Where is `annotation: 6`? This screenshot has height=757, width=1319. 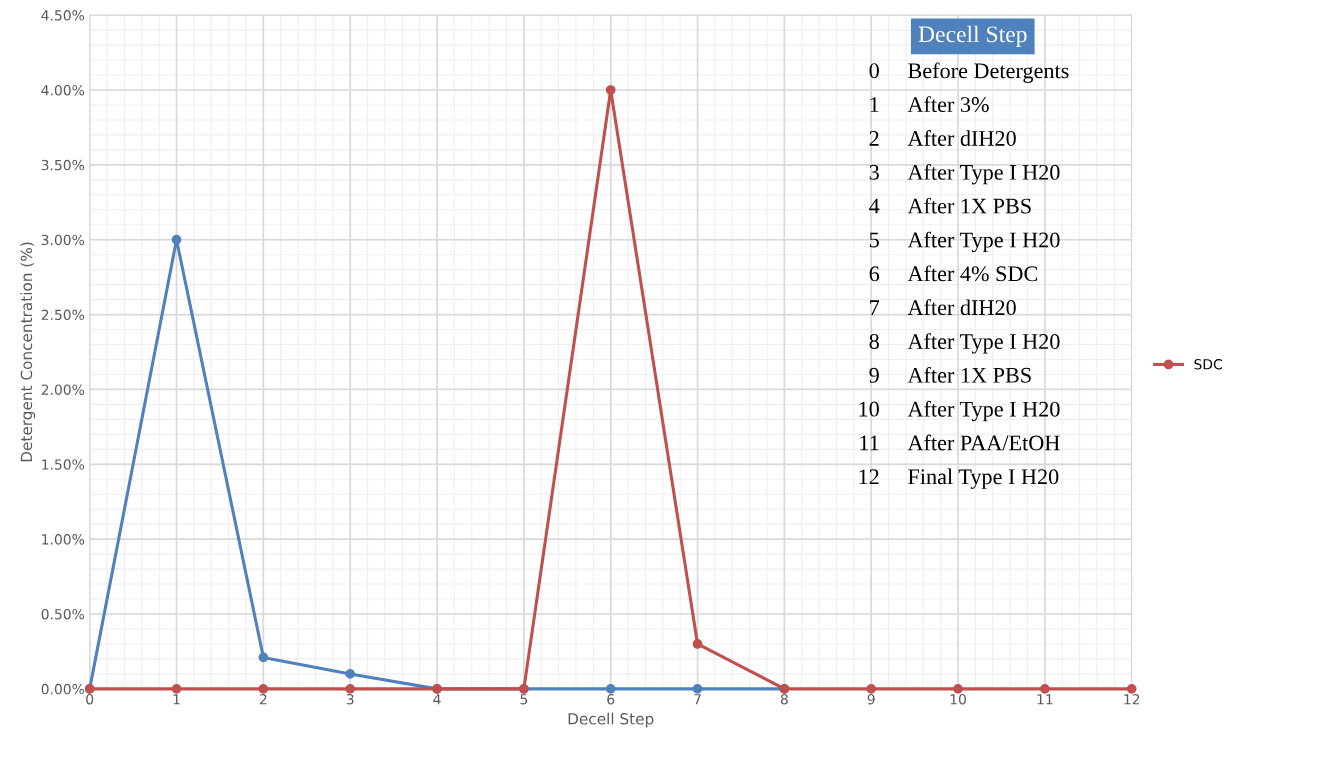
annotation: 6 is located at coordinates (874, 274).